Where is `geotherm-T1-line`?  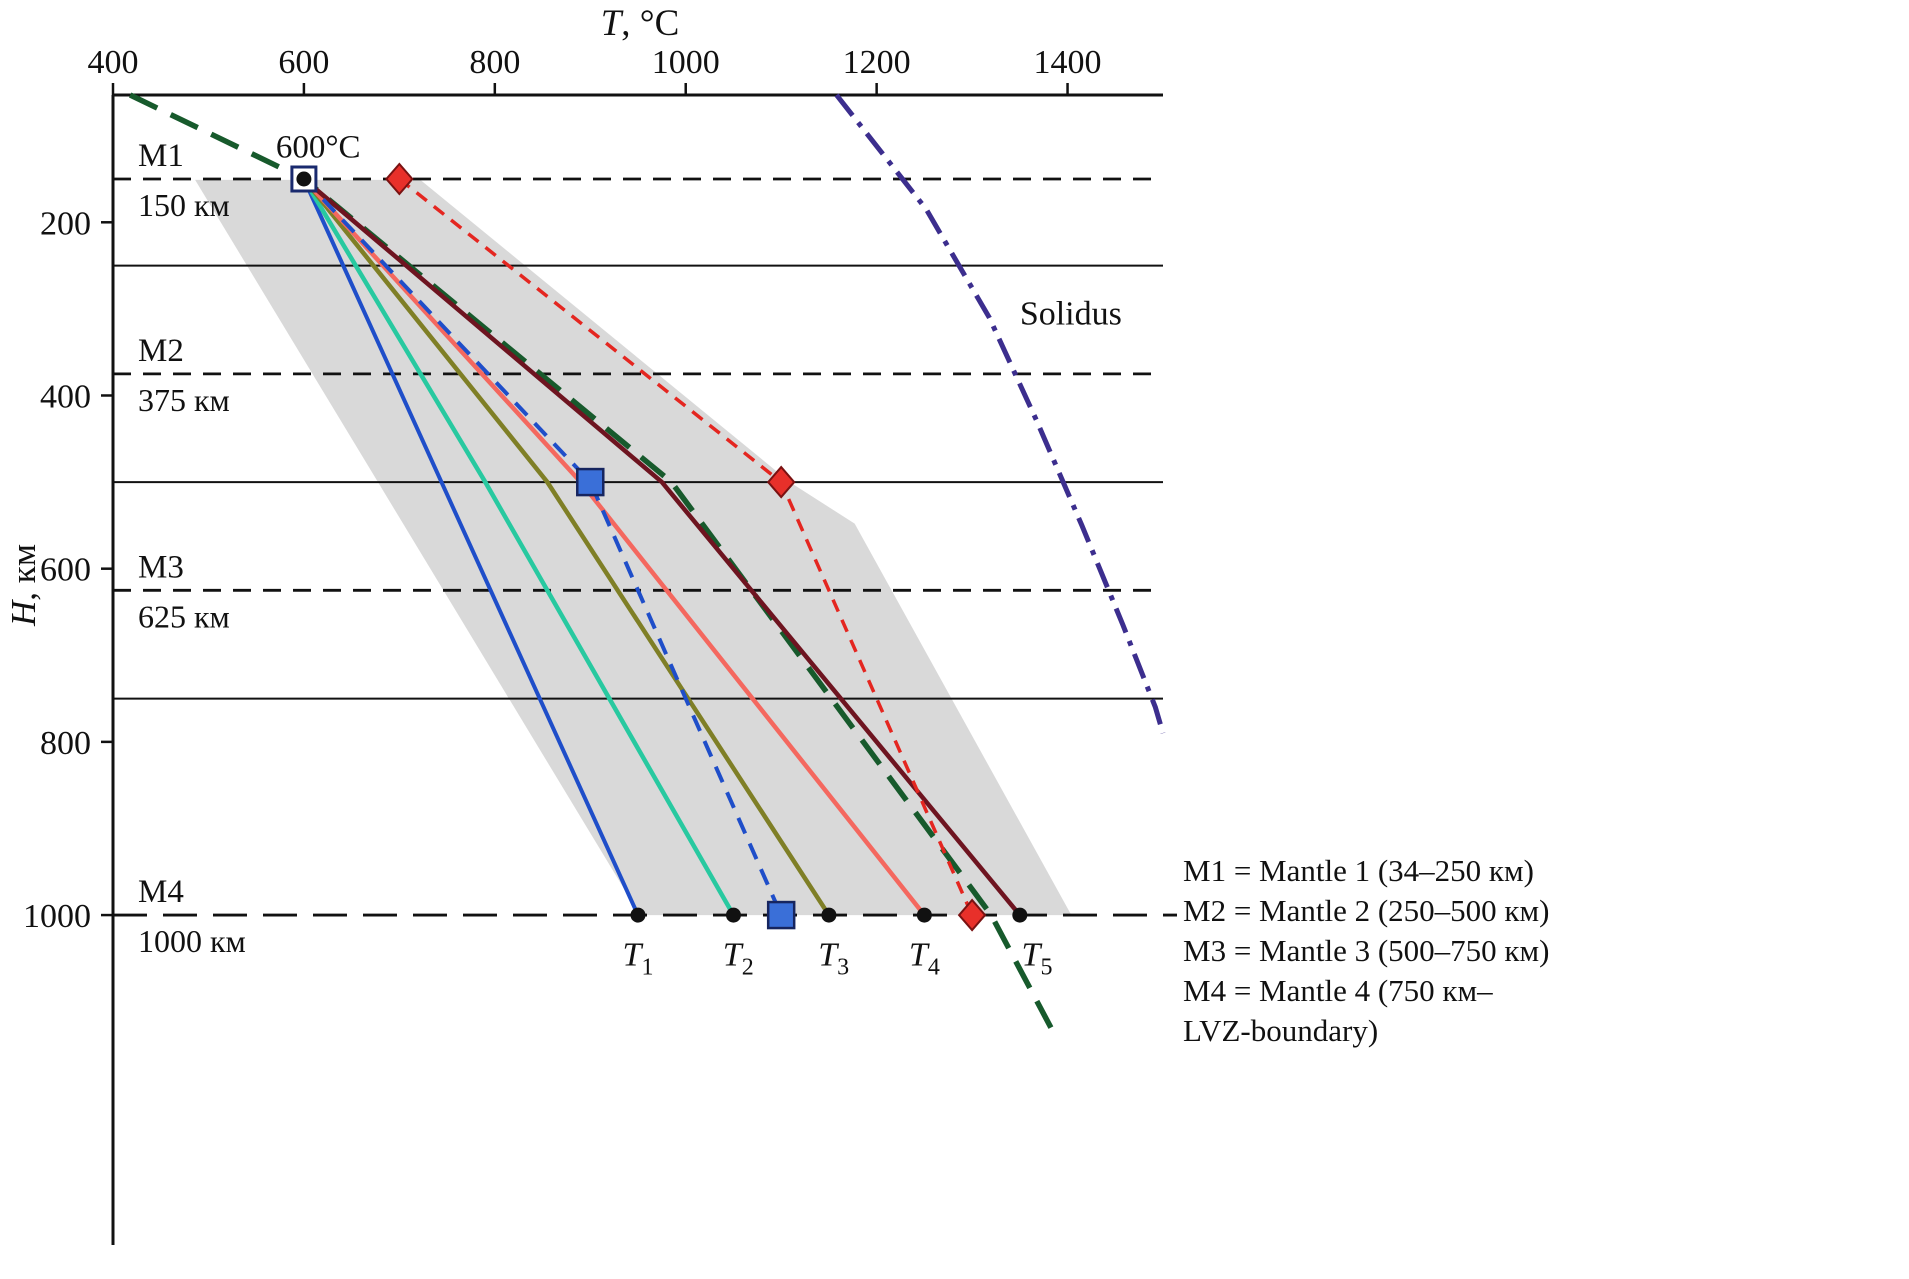 geotherm-T1-line is located at coordinates (471, 547).